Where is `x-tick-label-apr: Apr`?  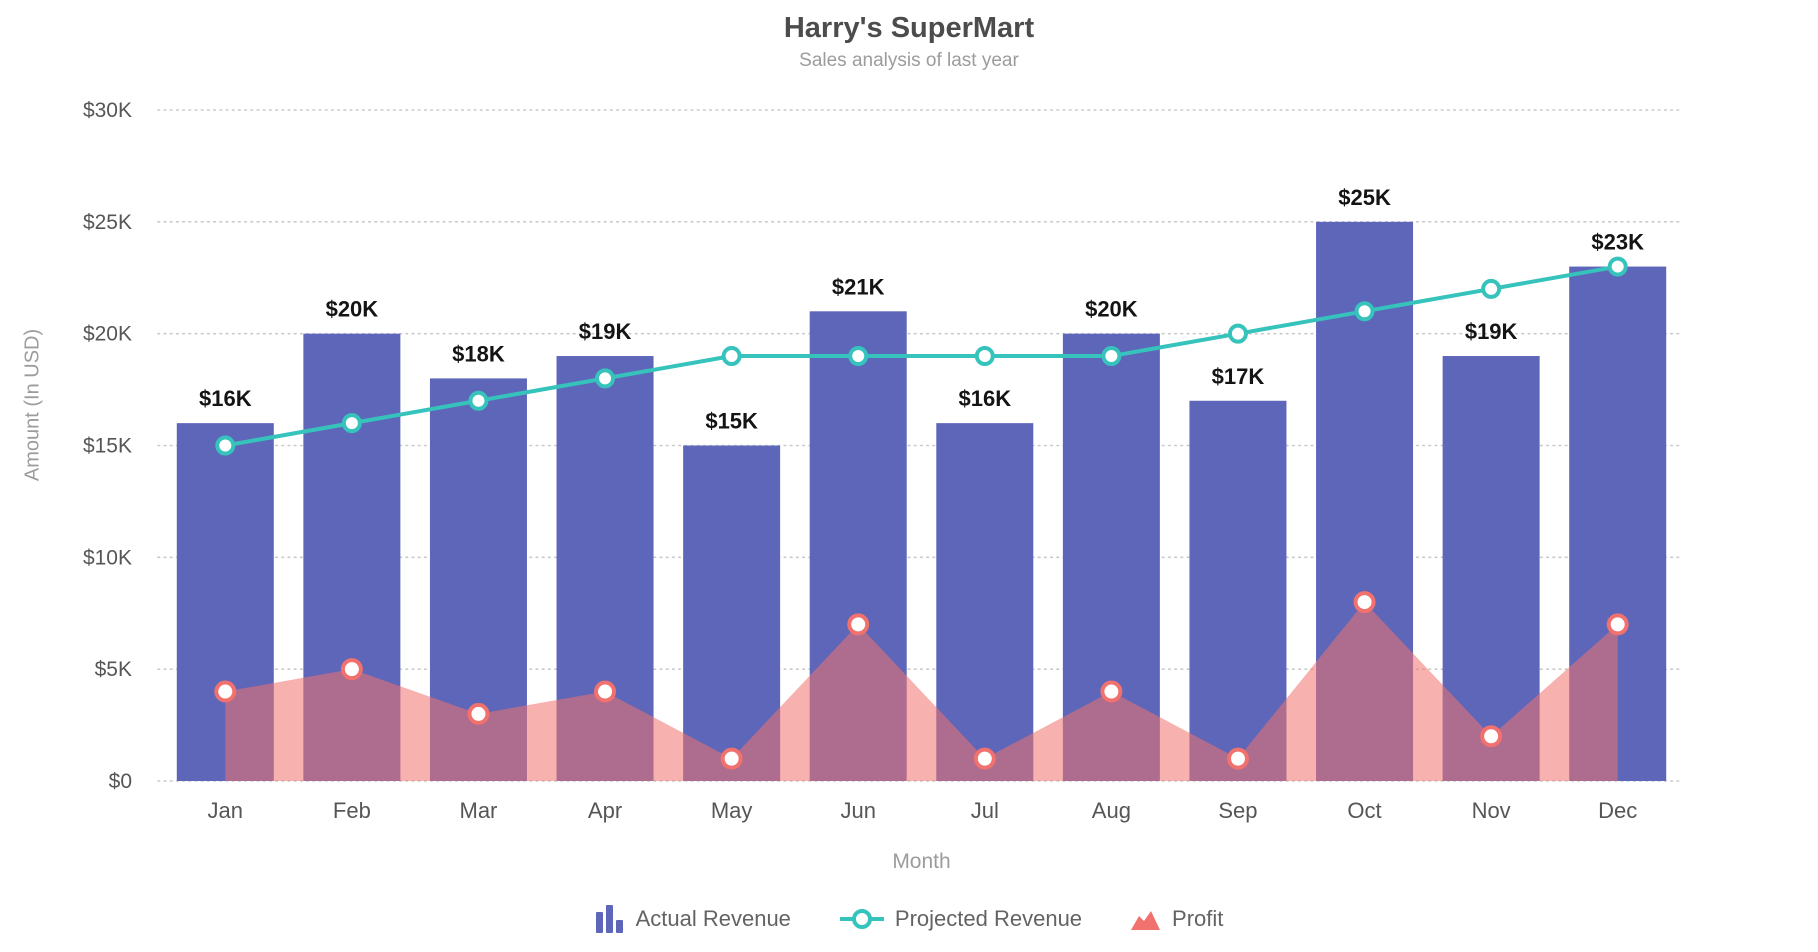
x-tick-label-apr: Apr is located at coordinates (605, 810).